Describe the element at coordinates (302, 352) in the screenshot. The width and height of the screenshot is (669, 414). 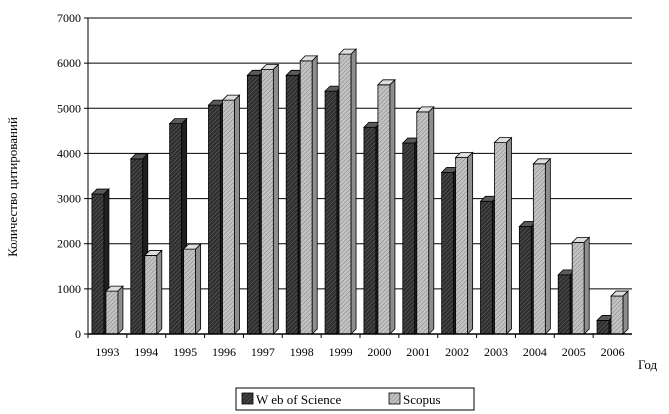
I see `x-tick-label-1998: 1998` at that location.